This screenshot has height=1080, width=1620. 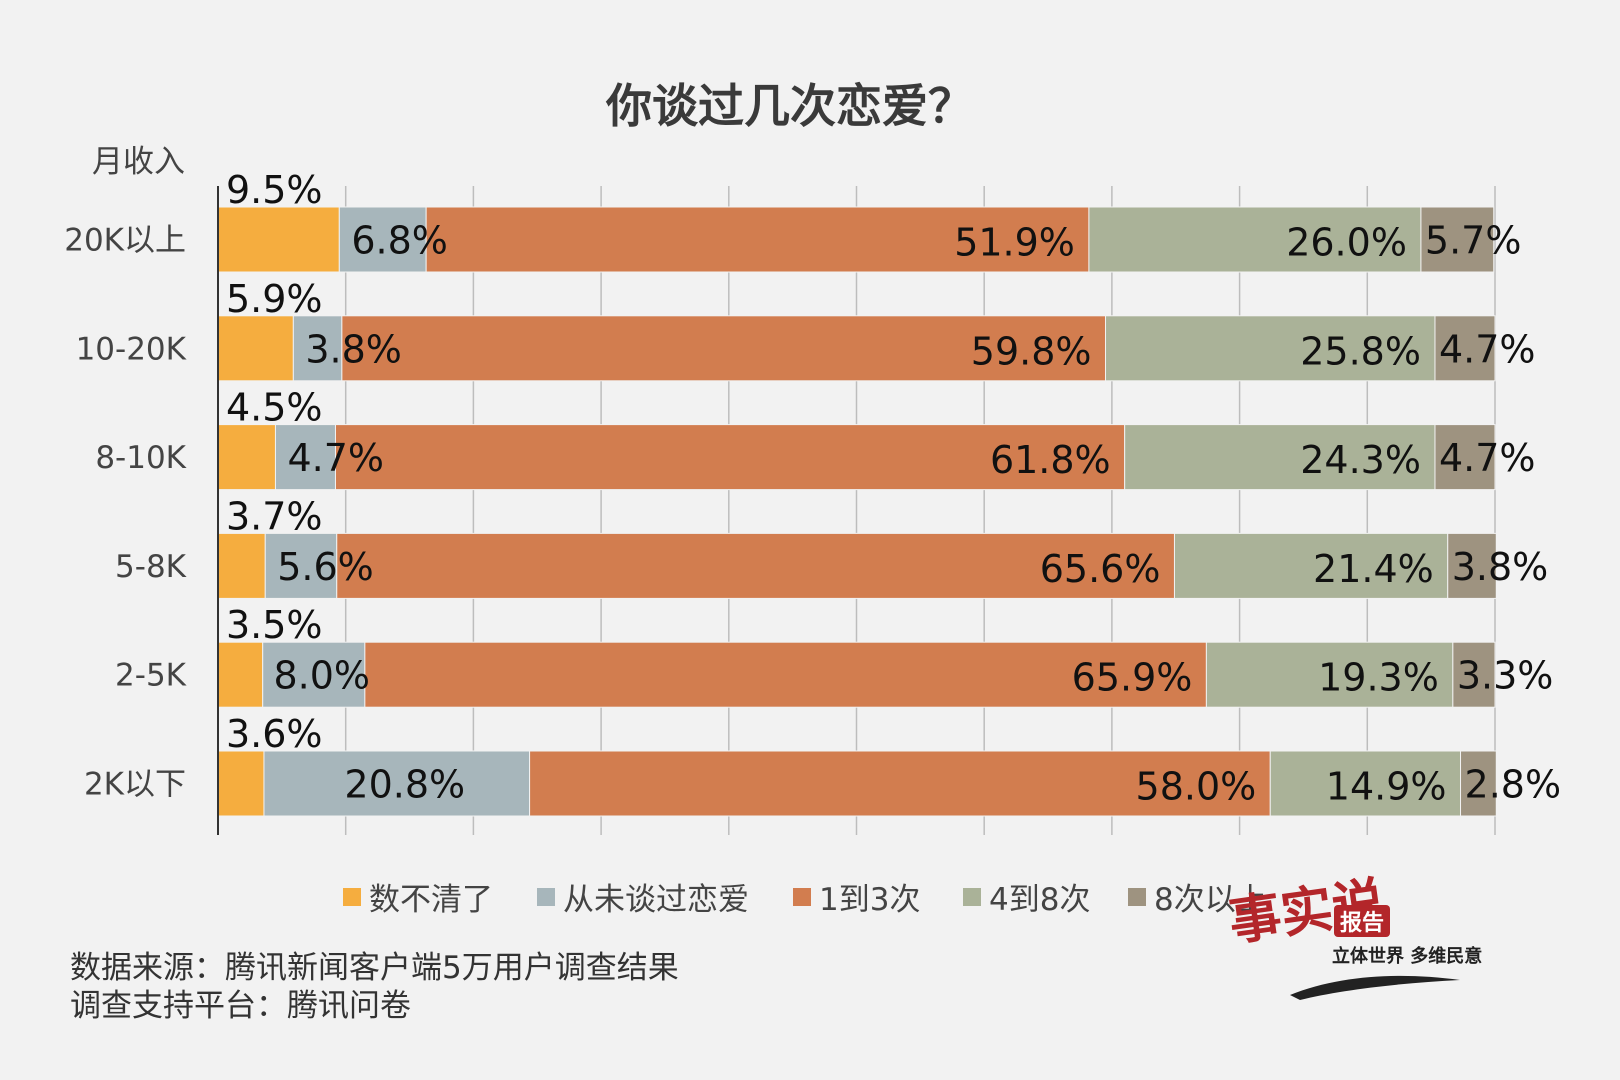 What do you see at coordinates (869, 900) in the screenshot?
I see `legend-label: 1到3次` at bounding box center [869, 900].